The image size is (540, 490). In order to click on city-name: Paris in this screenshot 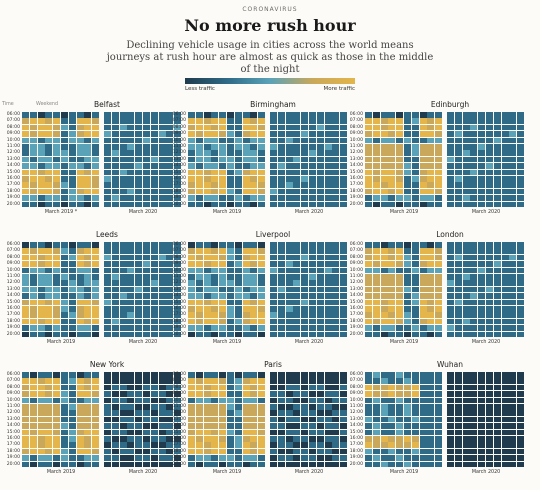, I will do `click(273, 364)`.